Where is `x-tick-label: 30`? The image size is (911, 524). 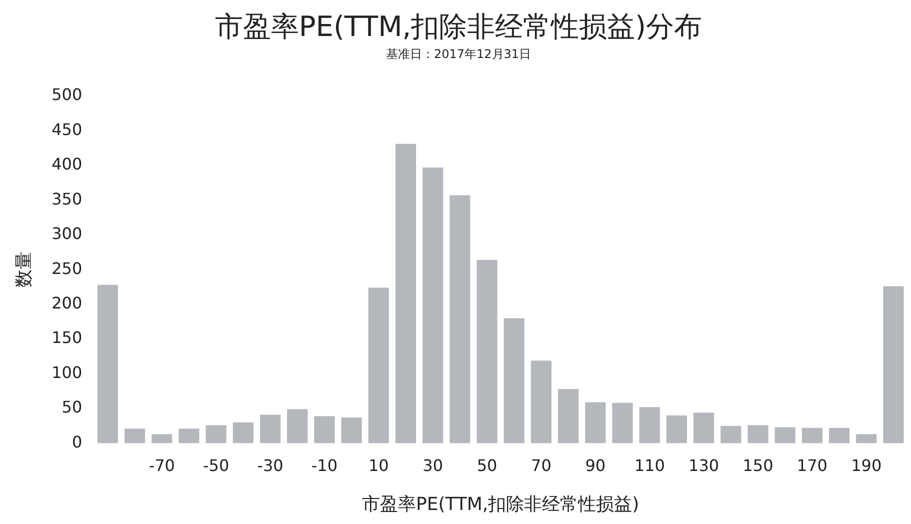 x-tick-label: 30 is located at coordinates (433, 465).